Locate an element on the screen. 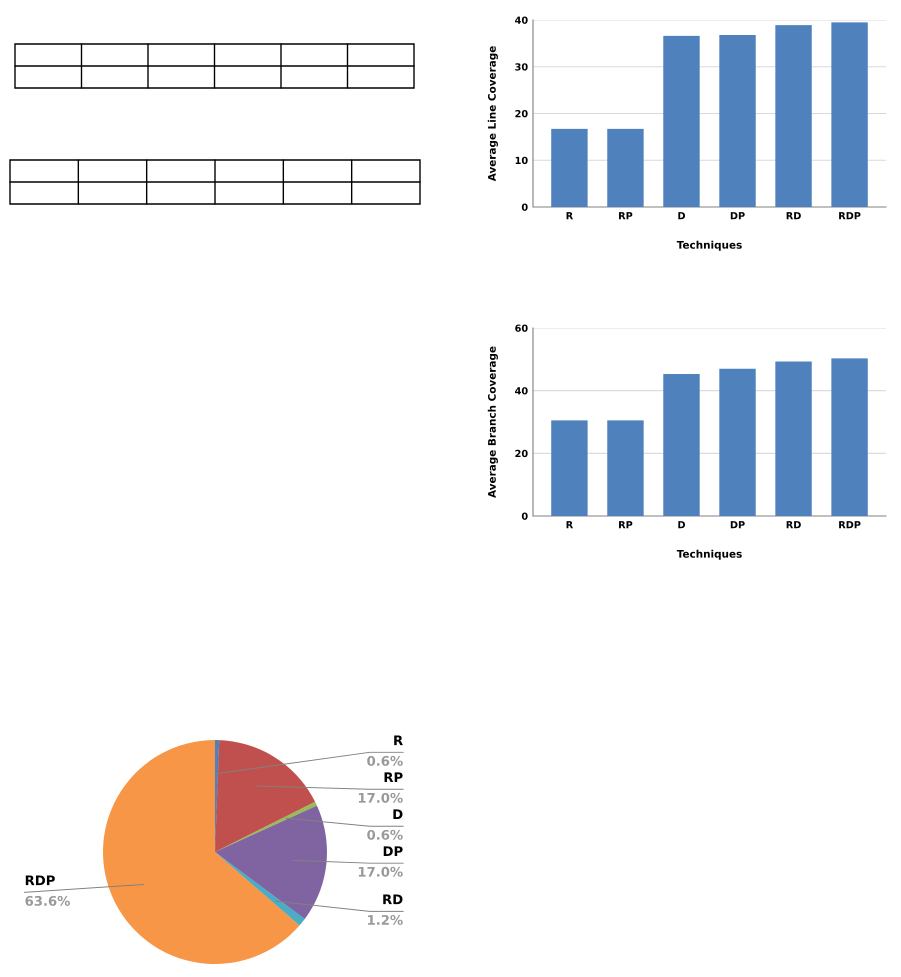  slice-label: DP is located at coordinates (393, 851).